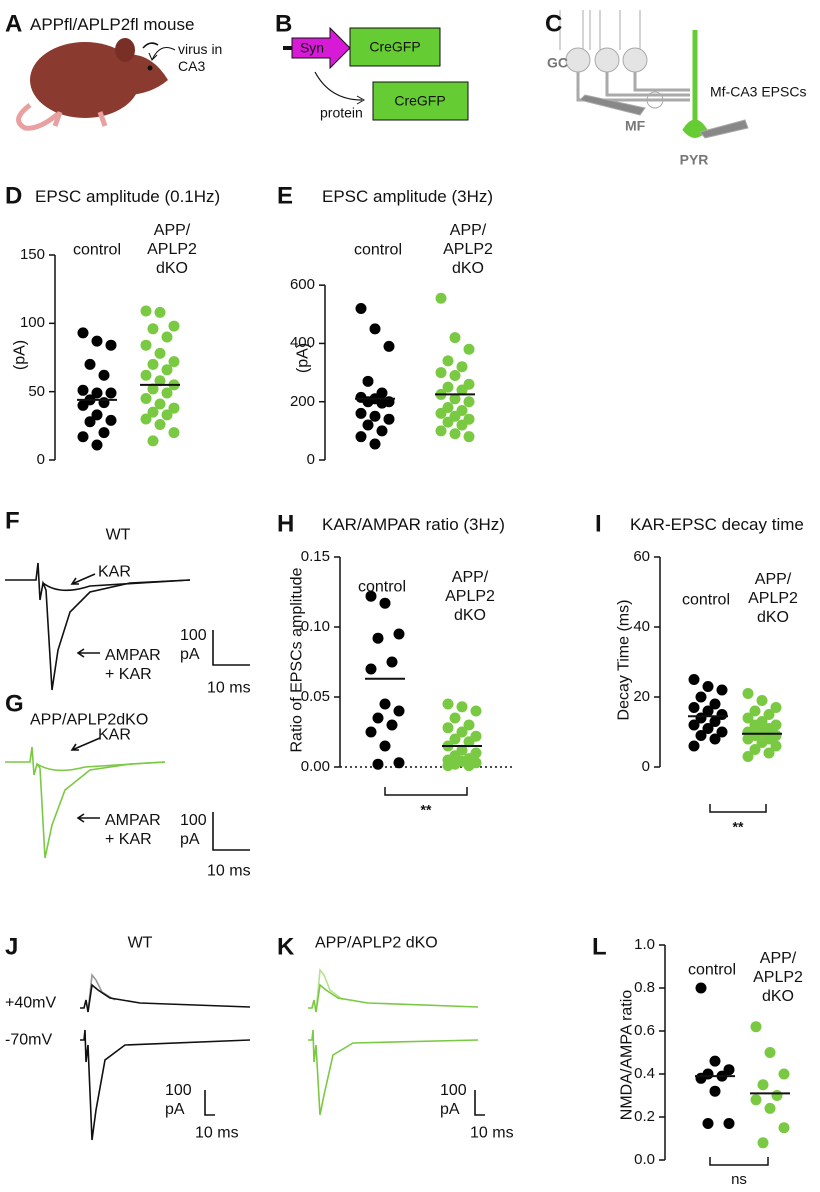 This screenshot has height=1192, width=820. I want to click on trace-dko-nmda, so click(396, 1041).